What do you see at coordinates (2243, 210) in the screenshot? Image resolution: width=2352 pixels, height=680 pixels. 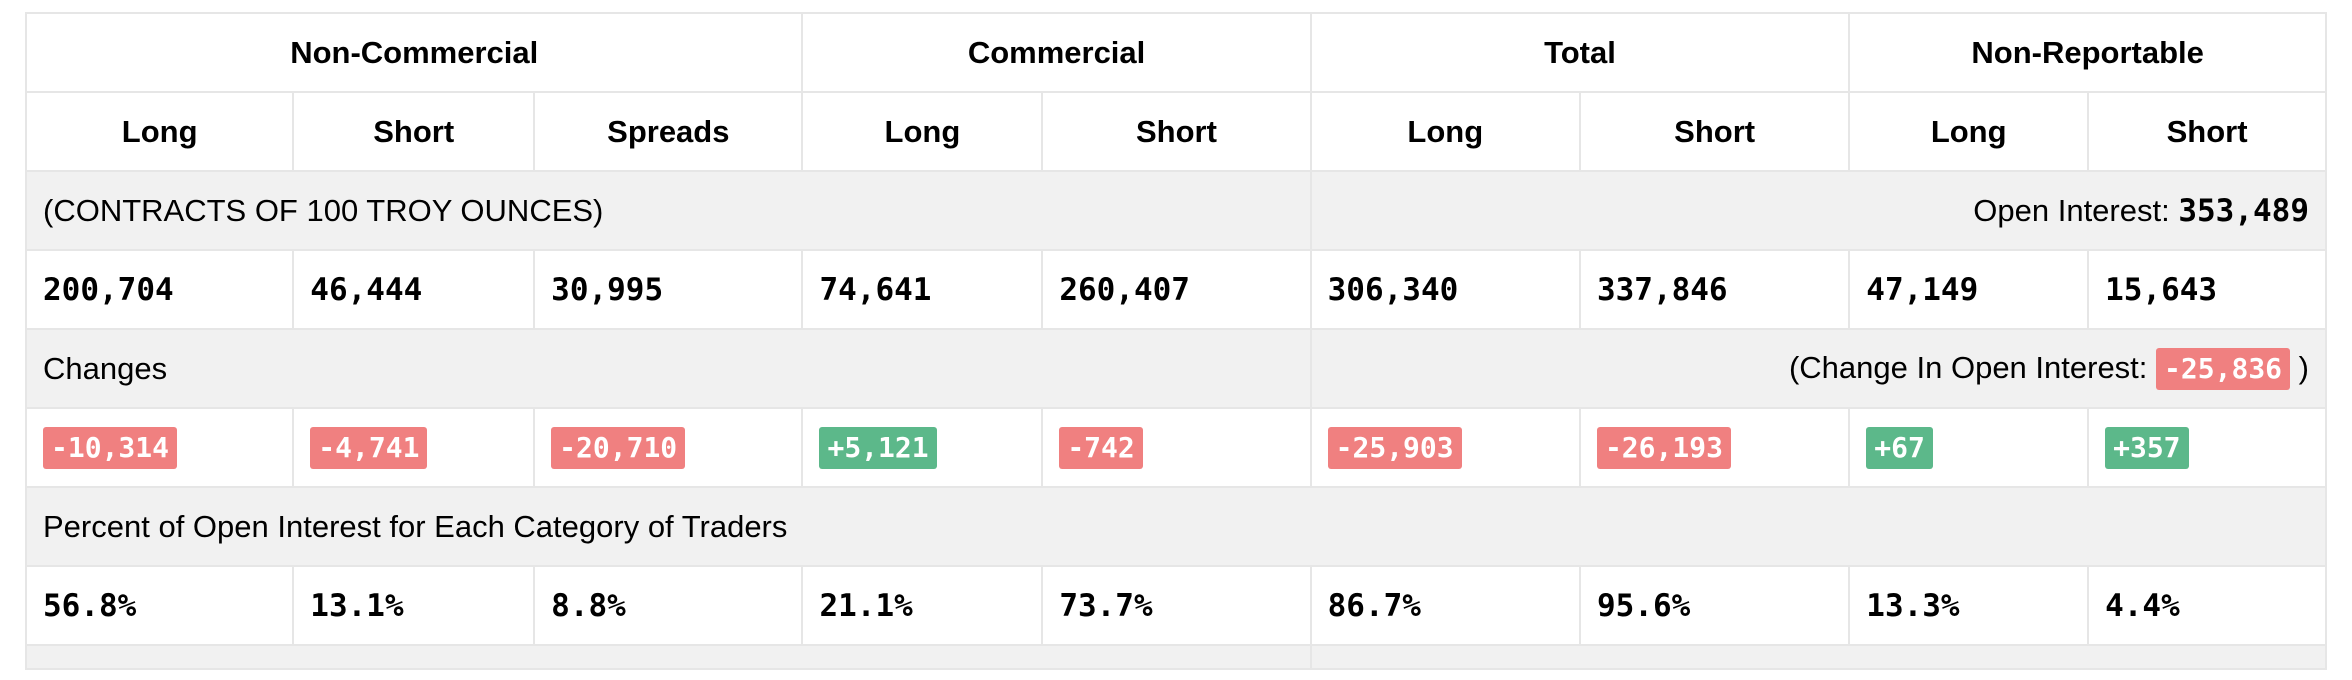 I see `open-interest-value: 353,489` at bounding box center [2243, 210].